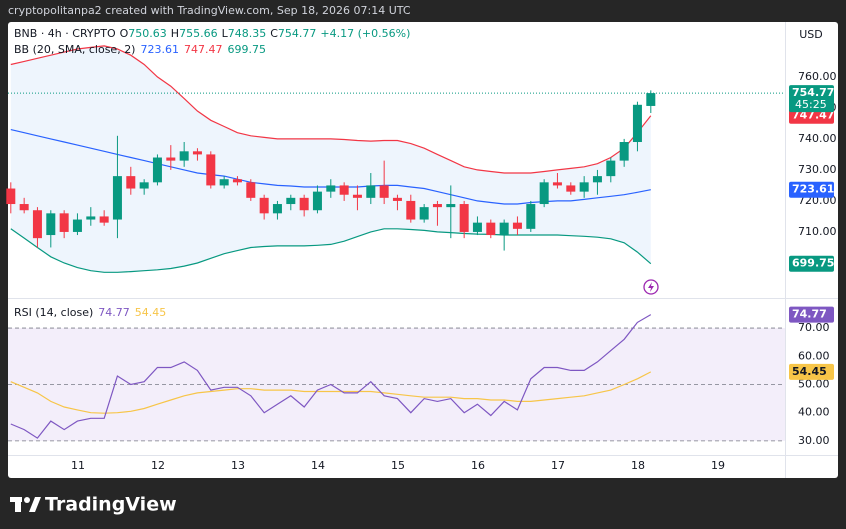  What do you see at coordinates (25, 504) in the screenshot?
I see `logo-icon` at bounding box center [25, 504].